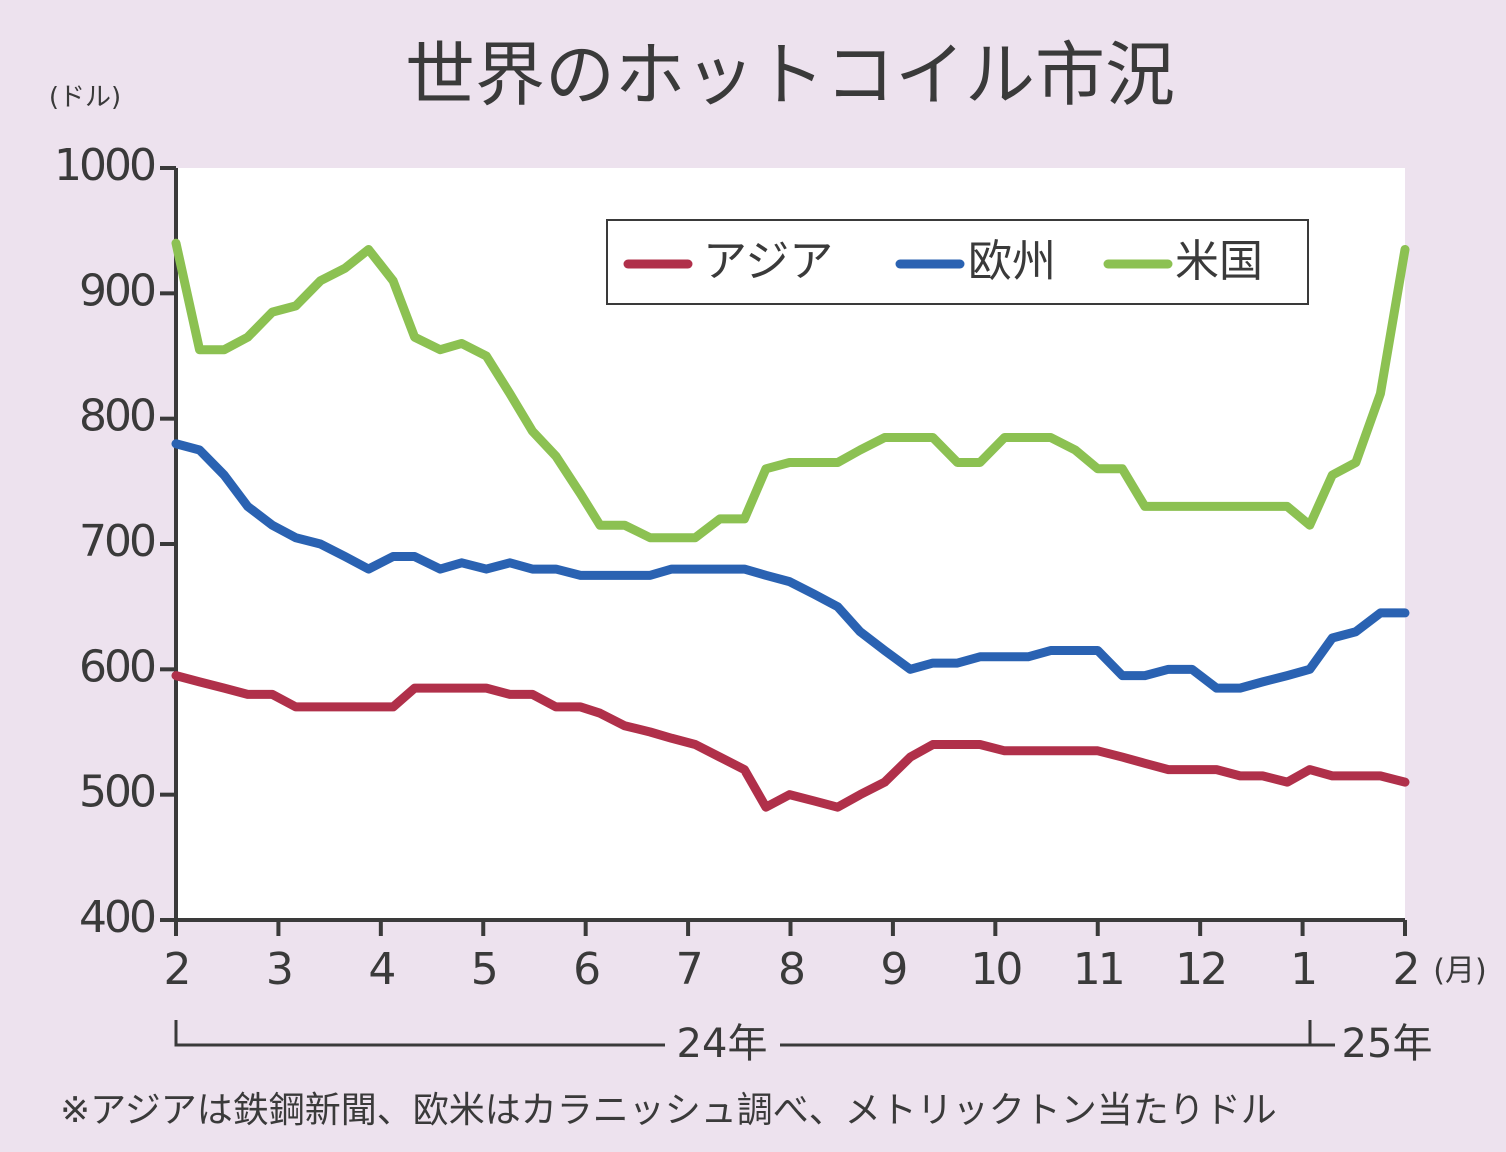  What do you see at coordinates (117, 666) in the screenshot?
I see `y-tick-label: 600` at bounding box center [117, 666].